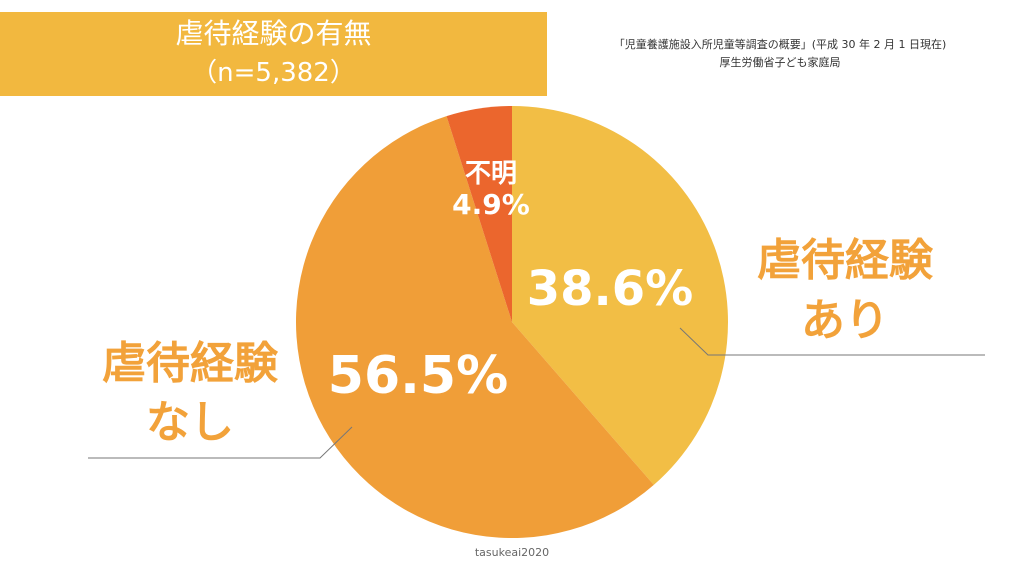 This screenshot has width=1024, height=576. Describe the element at coordinates (190, 363) in the screenshot. I see `category-label-nashi-line1: 虐待経験` at that location.